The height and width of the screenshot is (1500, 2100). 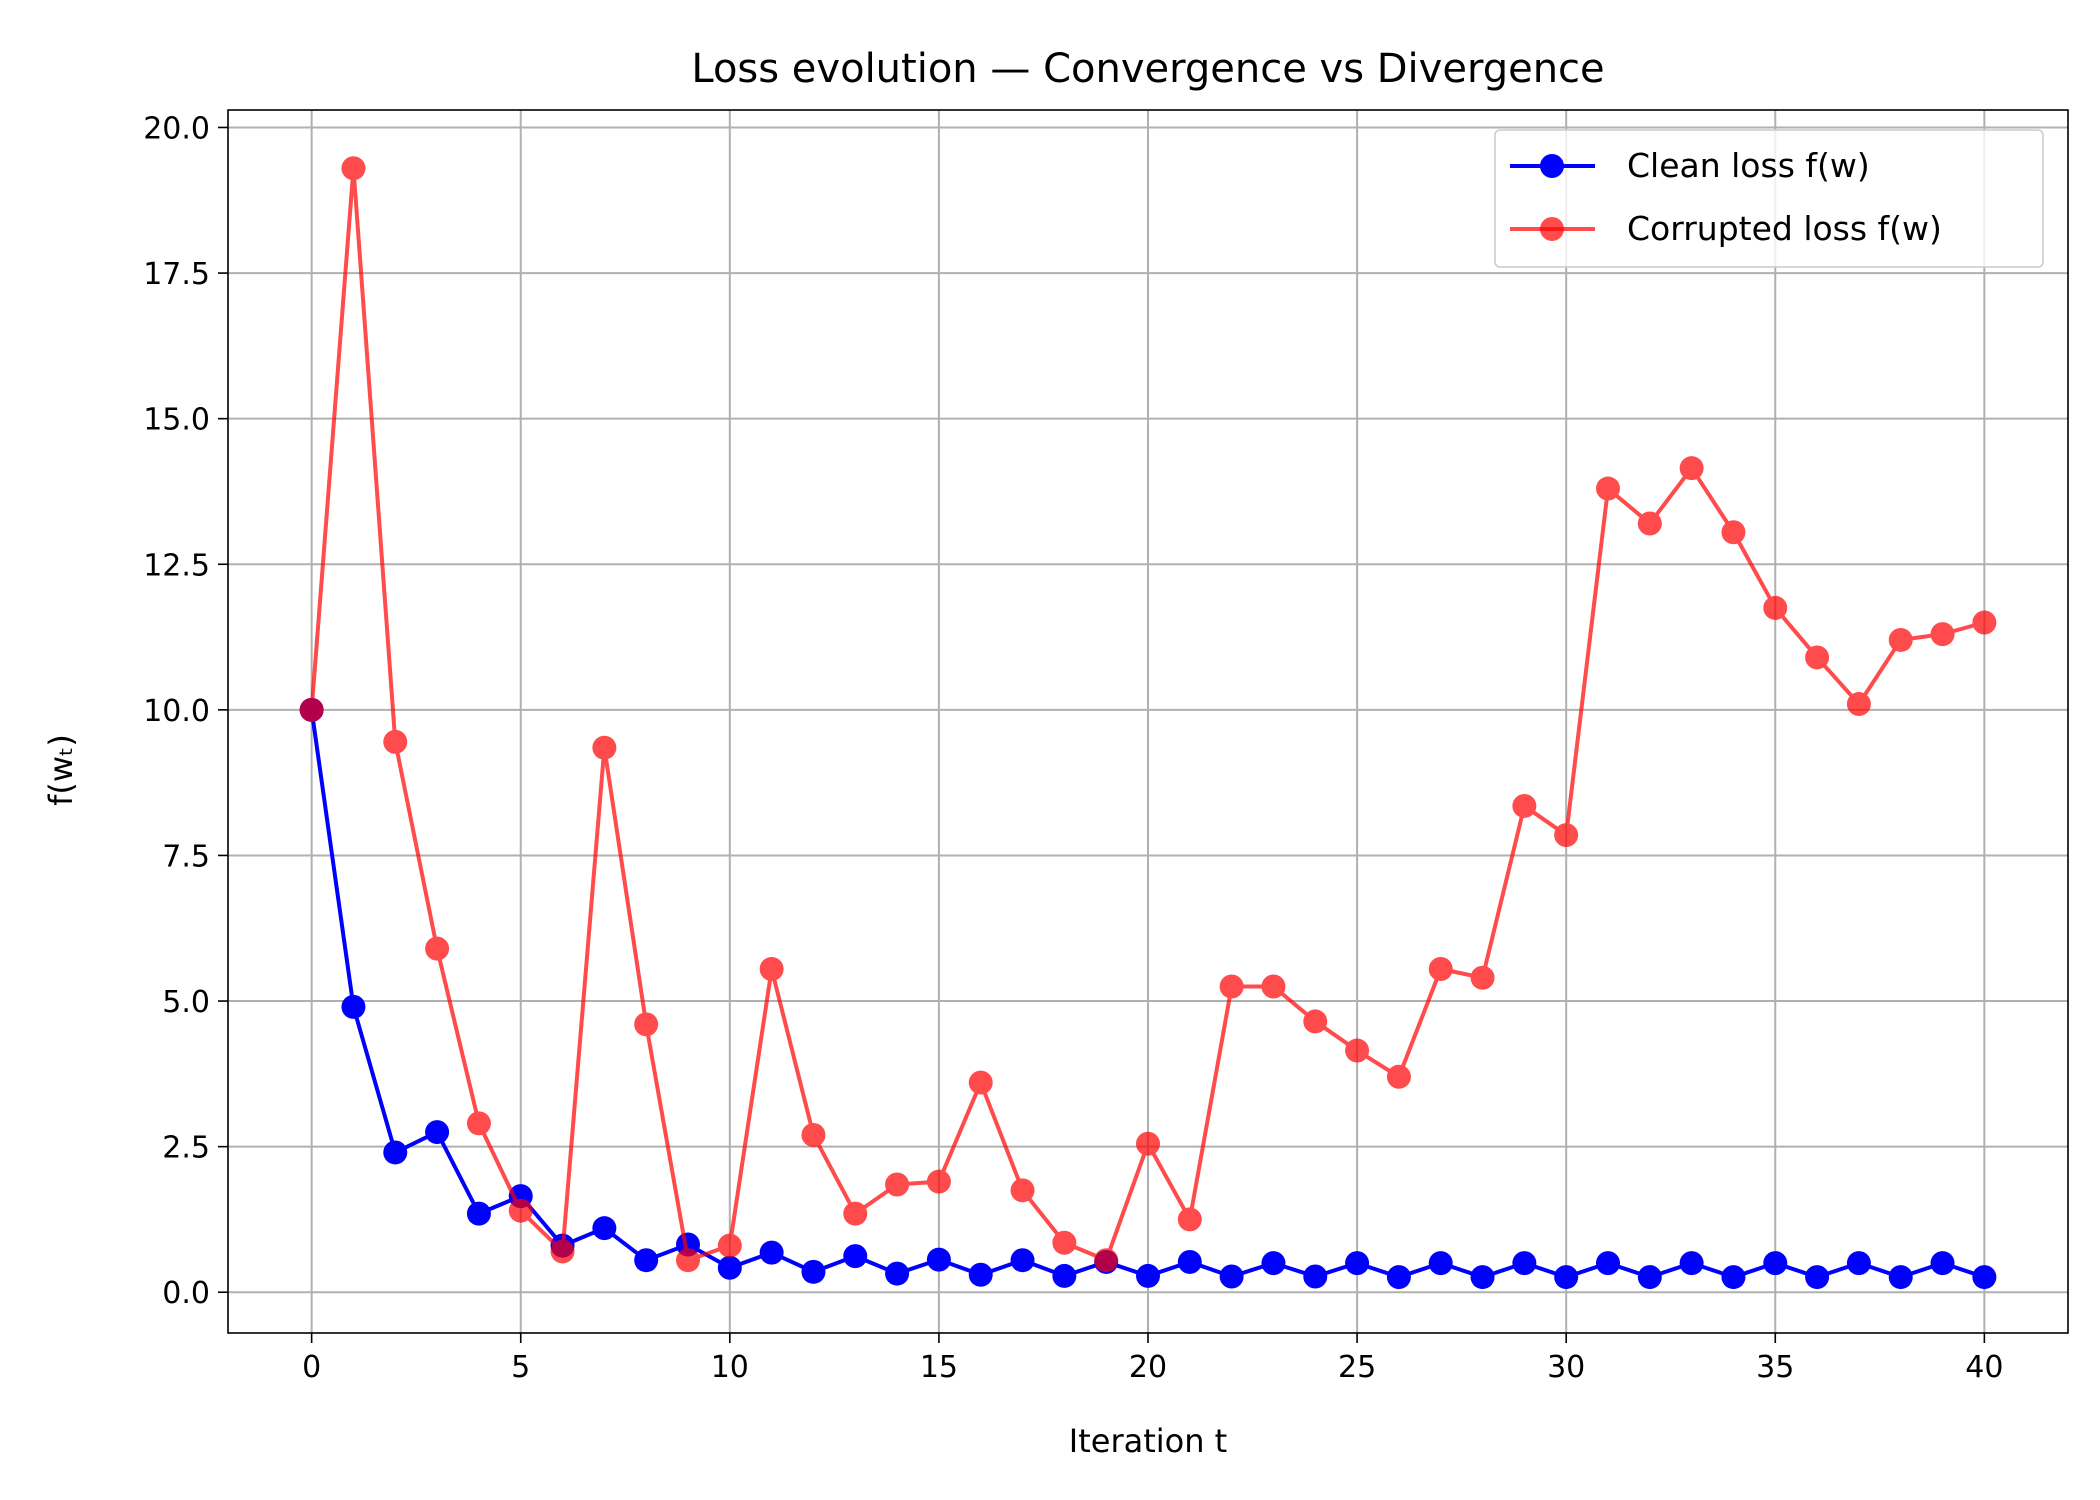 What do you see at coordinates (1984, 1367) in the screenshot?
I see `x-tick-label: 40` at bounding box center [1984, 1367].